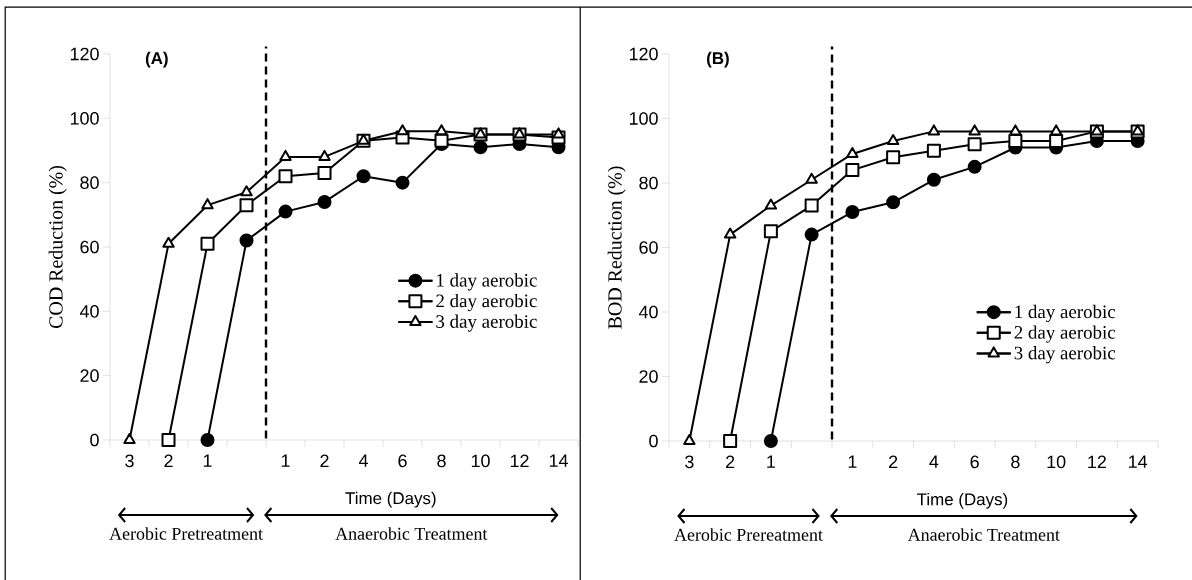  Describe the element at coordinates (648, 183) in the screenshot. I see `y-tick-label: 80` at that location.